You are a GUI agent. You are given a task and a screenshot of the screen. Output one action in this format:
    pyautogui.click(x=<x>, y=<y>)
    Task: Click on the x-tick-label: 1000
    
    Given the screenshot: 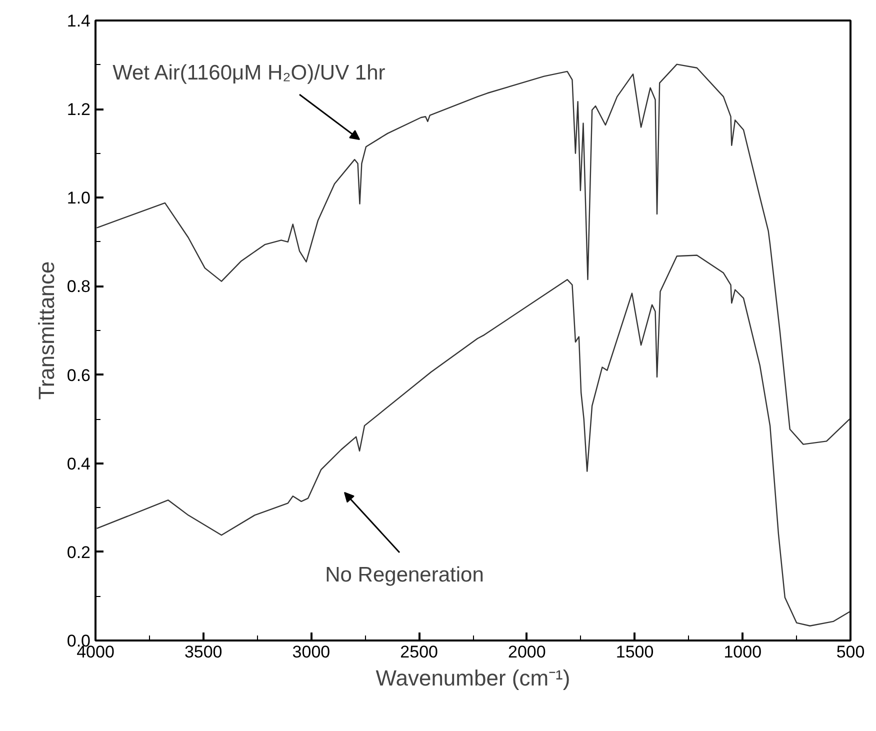 What is the action you would take?
    pyautogui.click(x=743, y=652)
    